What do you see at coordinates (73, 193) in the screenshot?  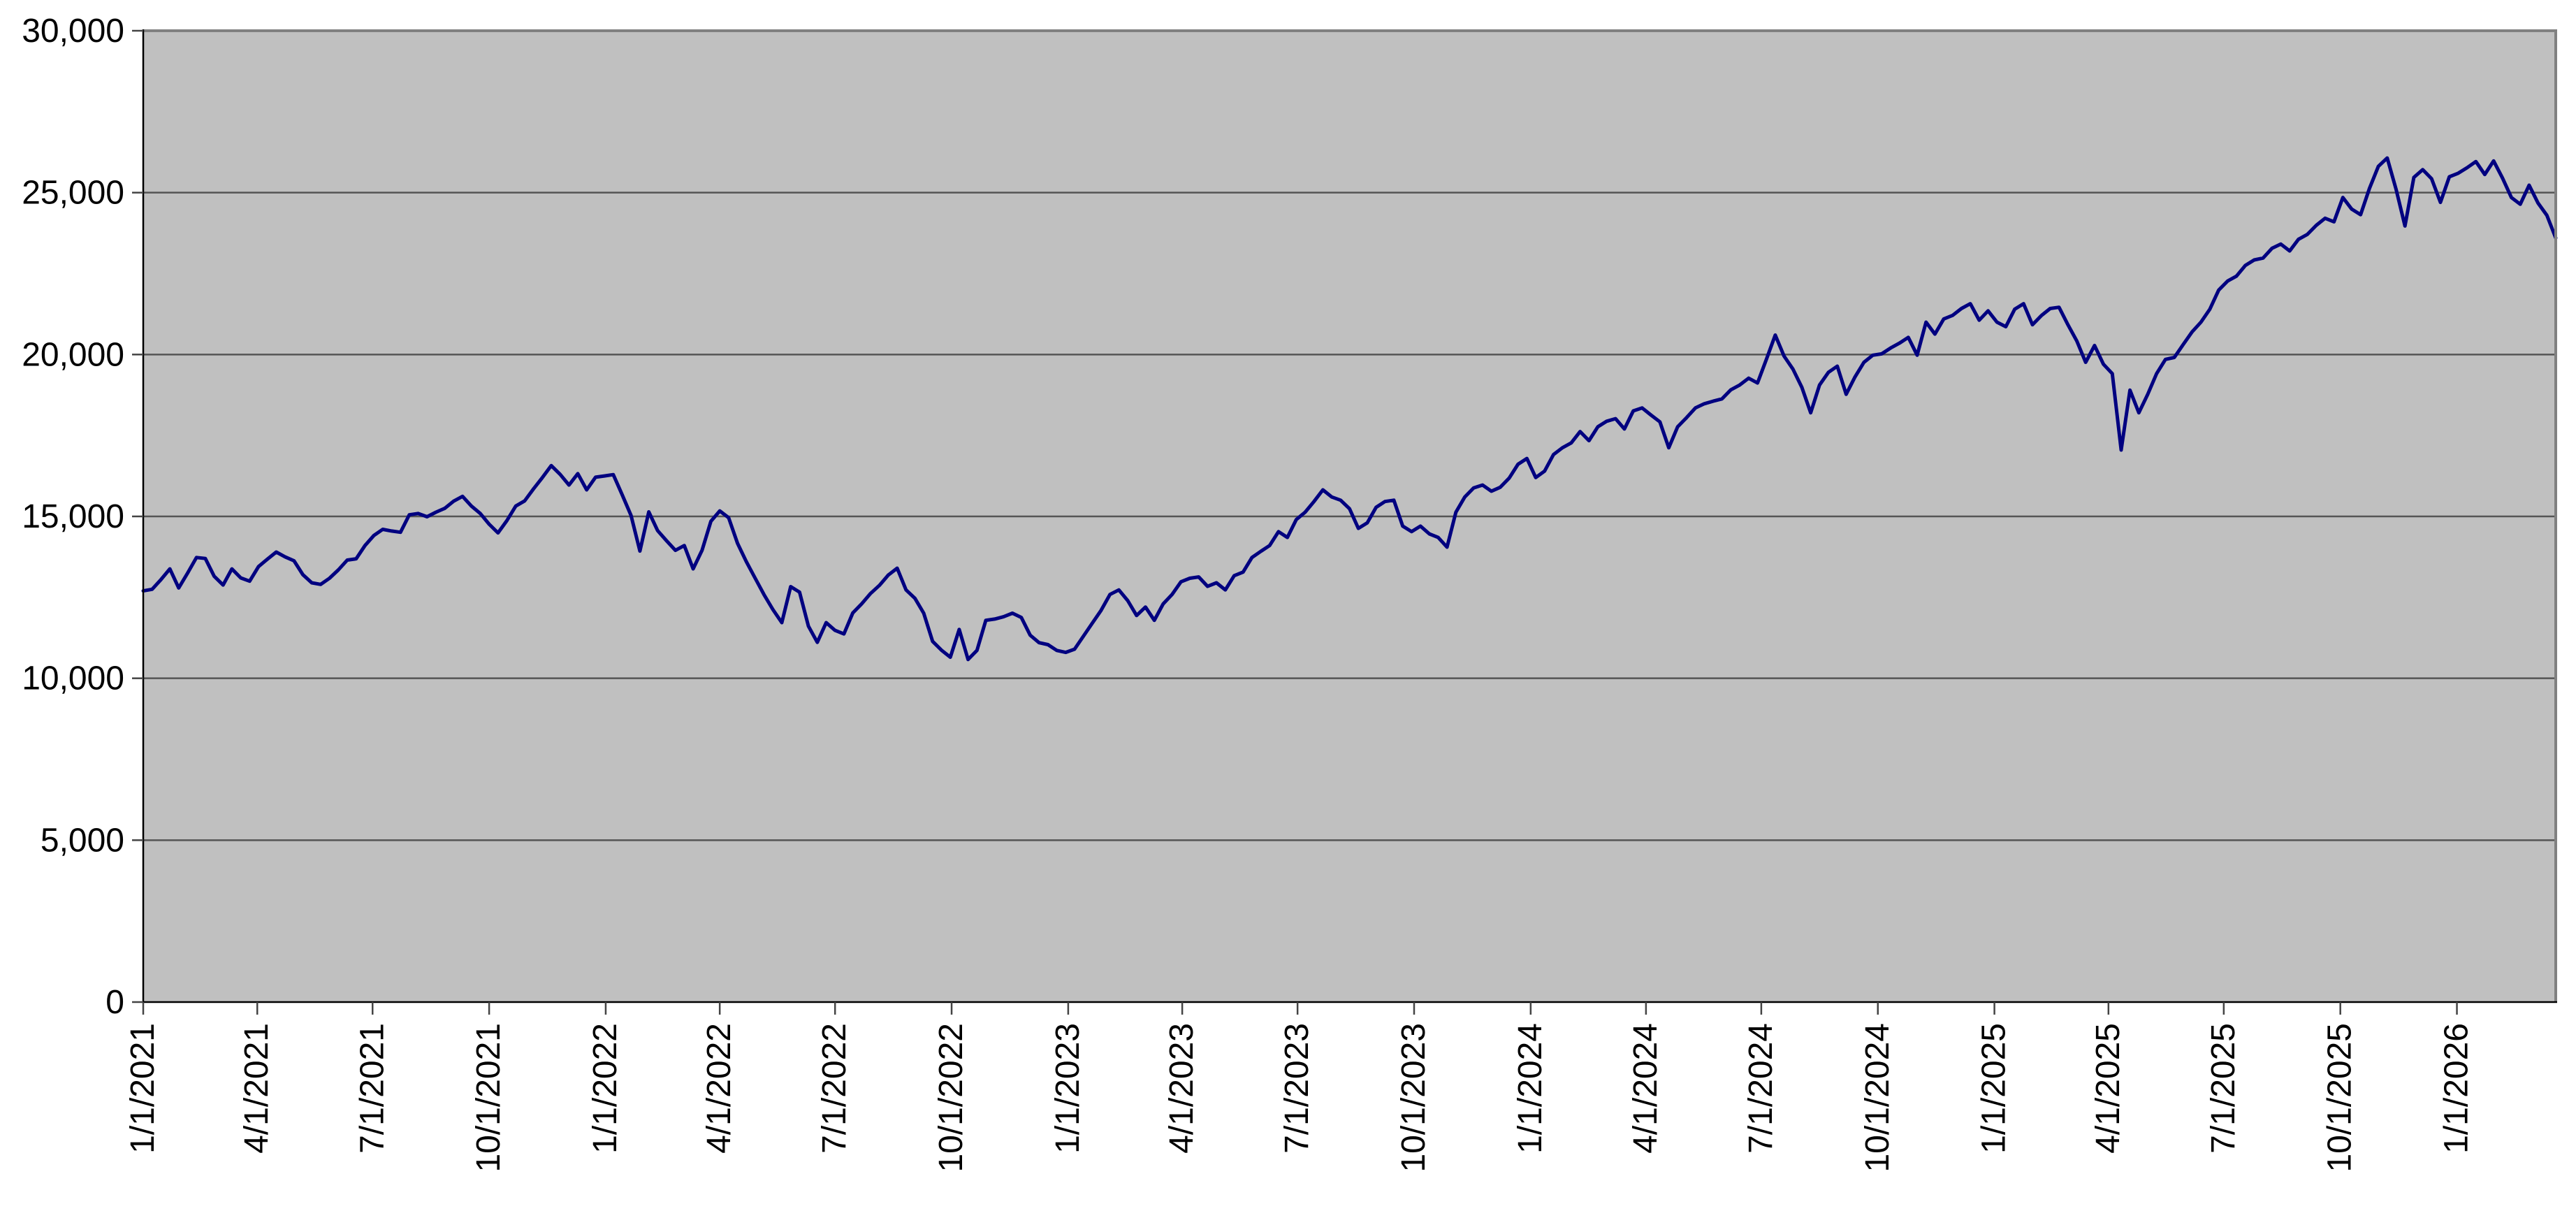 I see `y-axis-label: 25,000` at bounding box center [73, 193].